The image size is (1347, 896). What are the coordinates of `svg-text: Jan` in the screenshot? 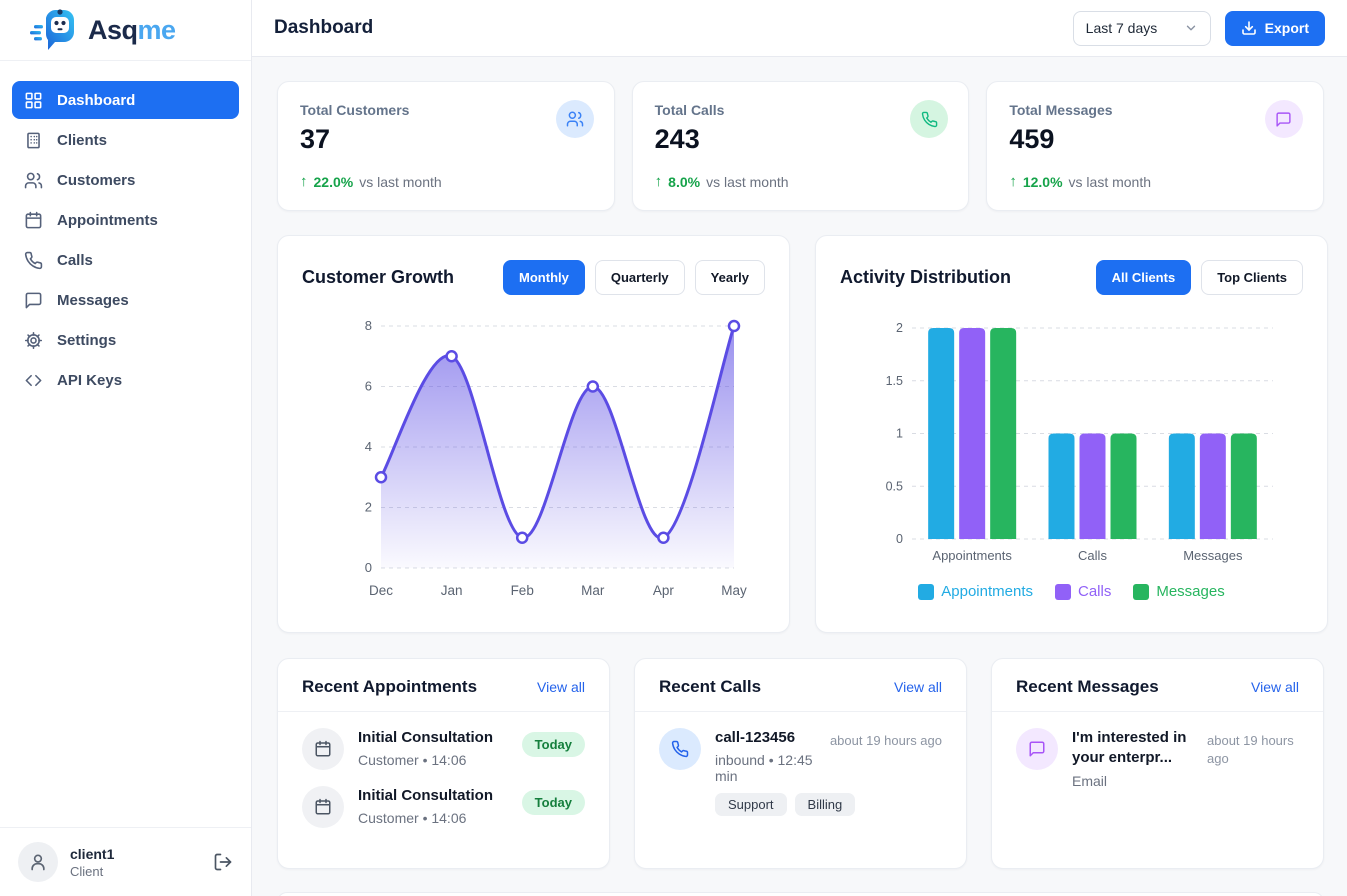 It's located at (452, 590).